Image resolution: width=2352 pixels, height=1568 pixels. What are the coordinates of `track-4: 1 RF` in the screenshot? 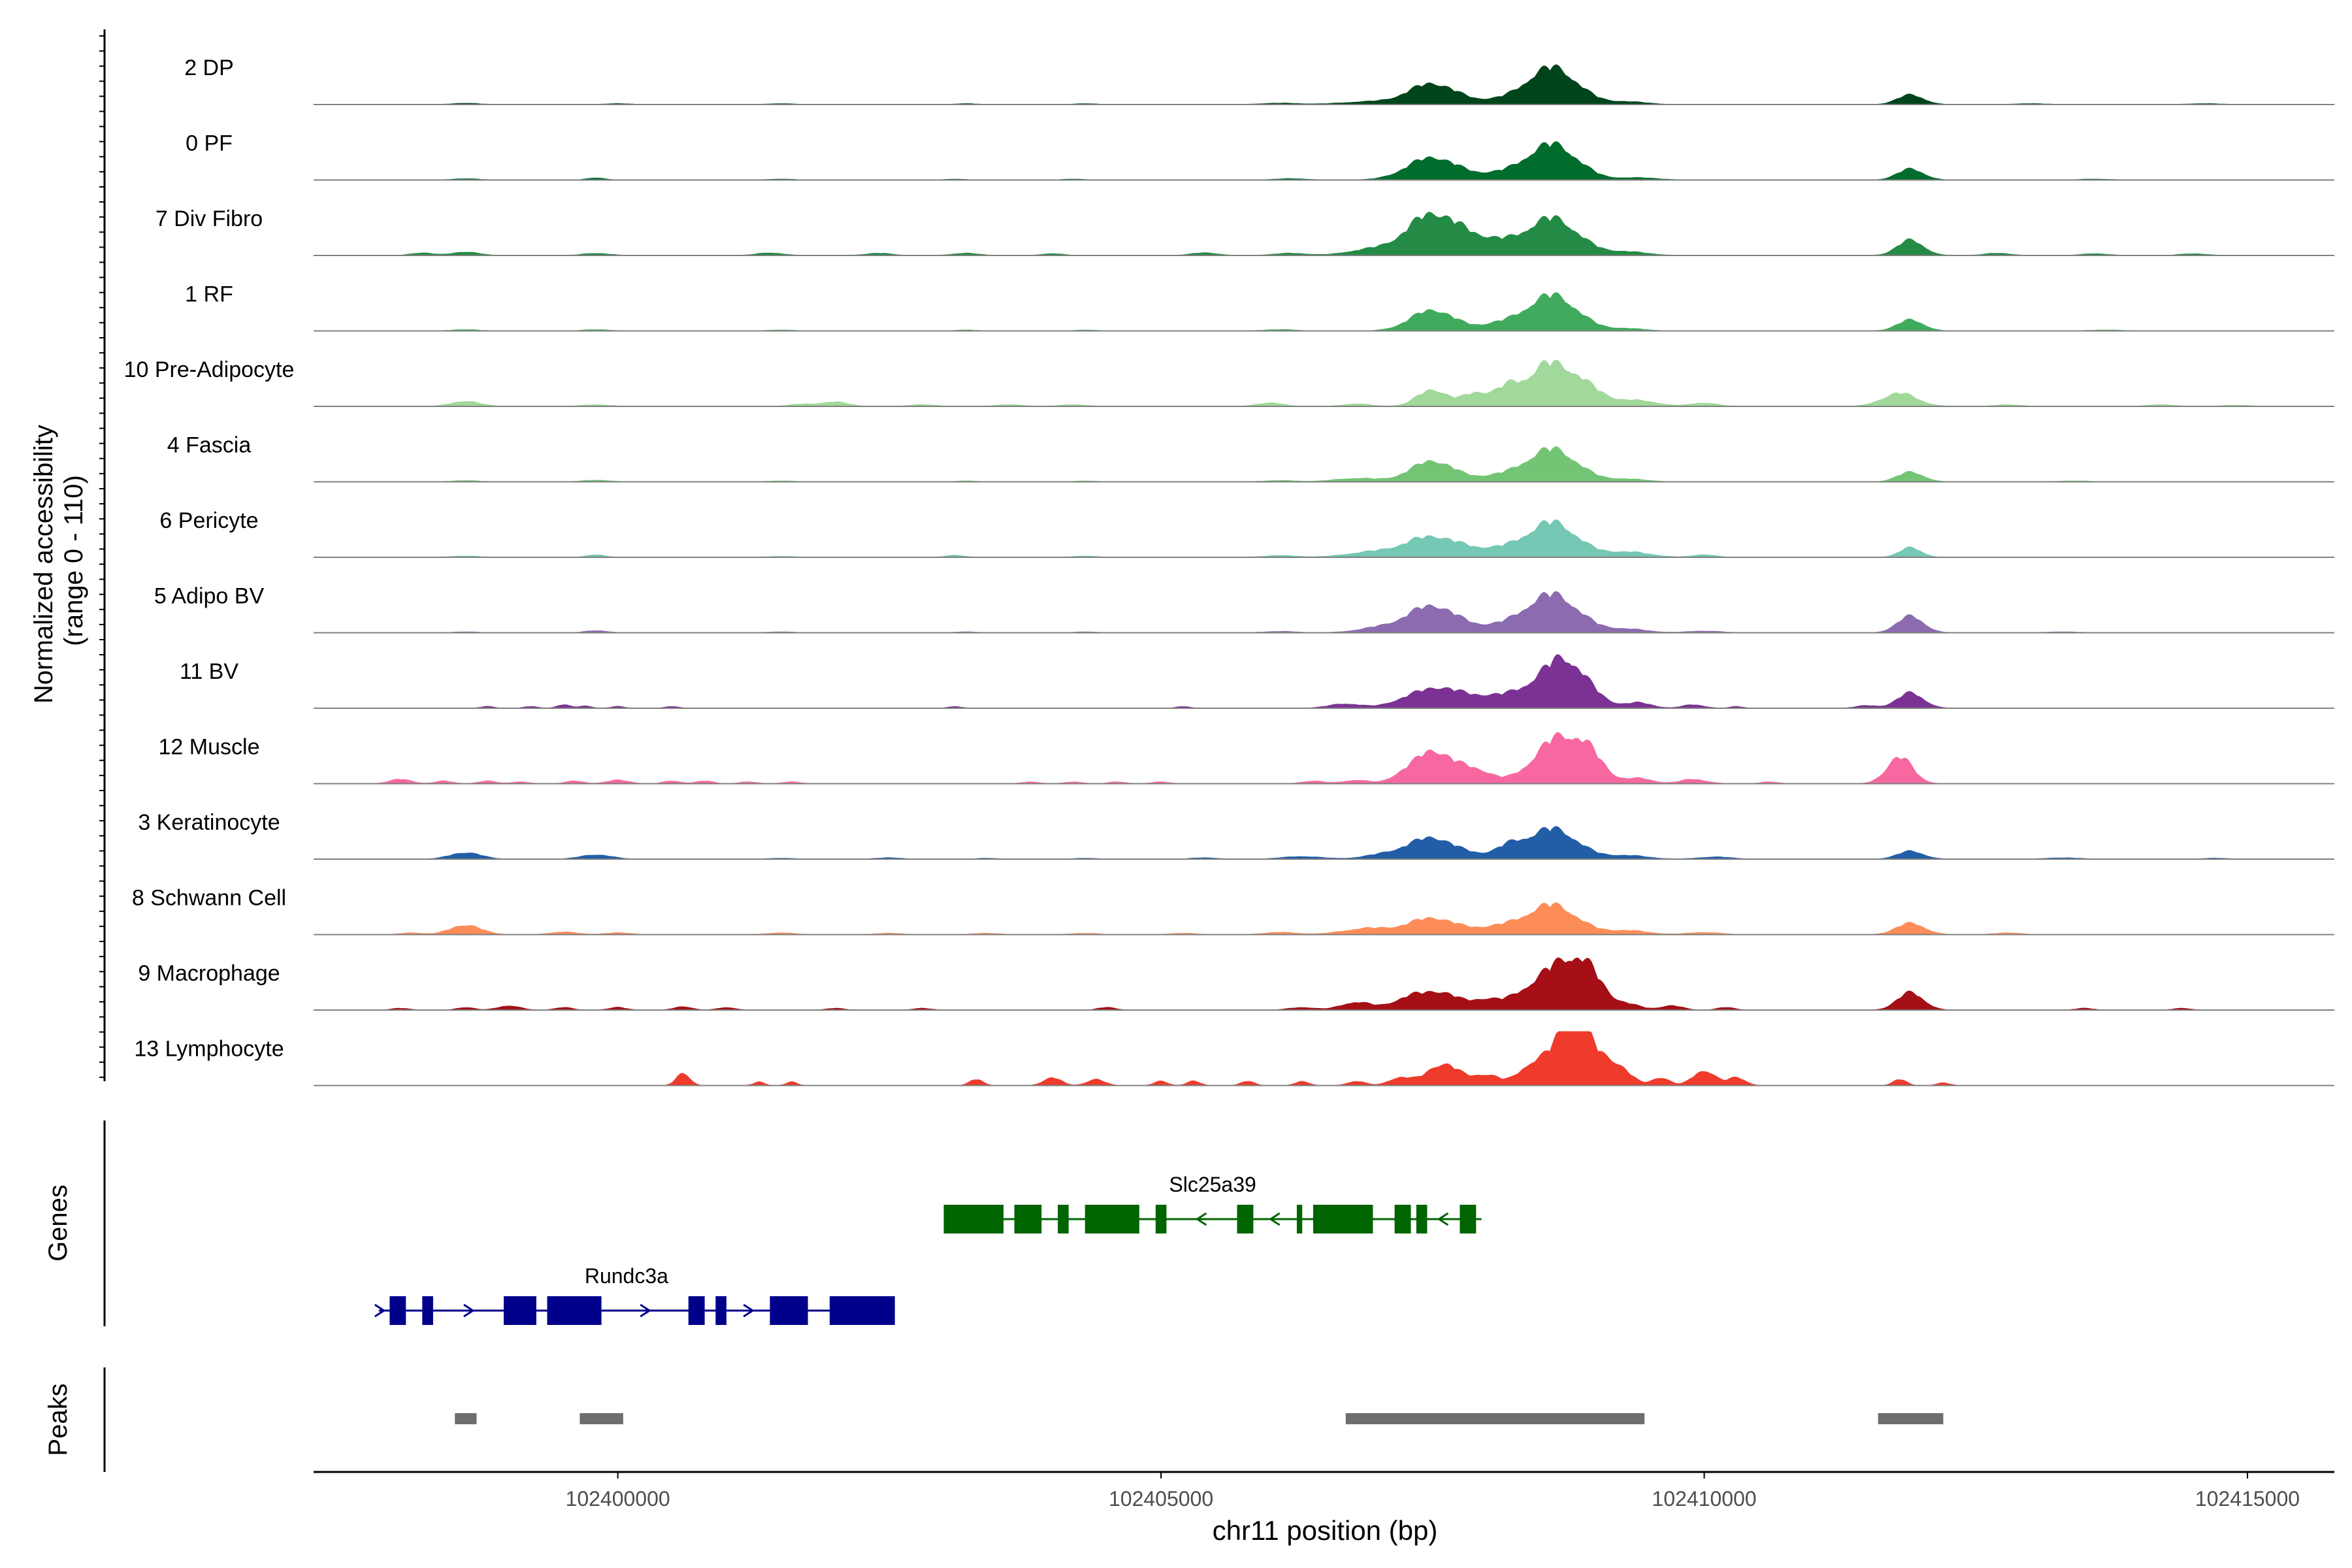 It's located at (1259, 307).